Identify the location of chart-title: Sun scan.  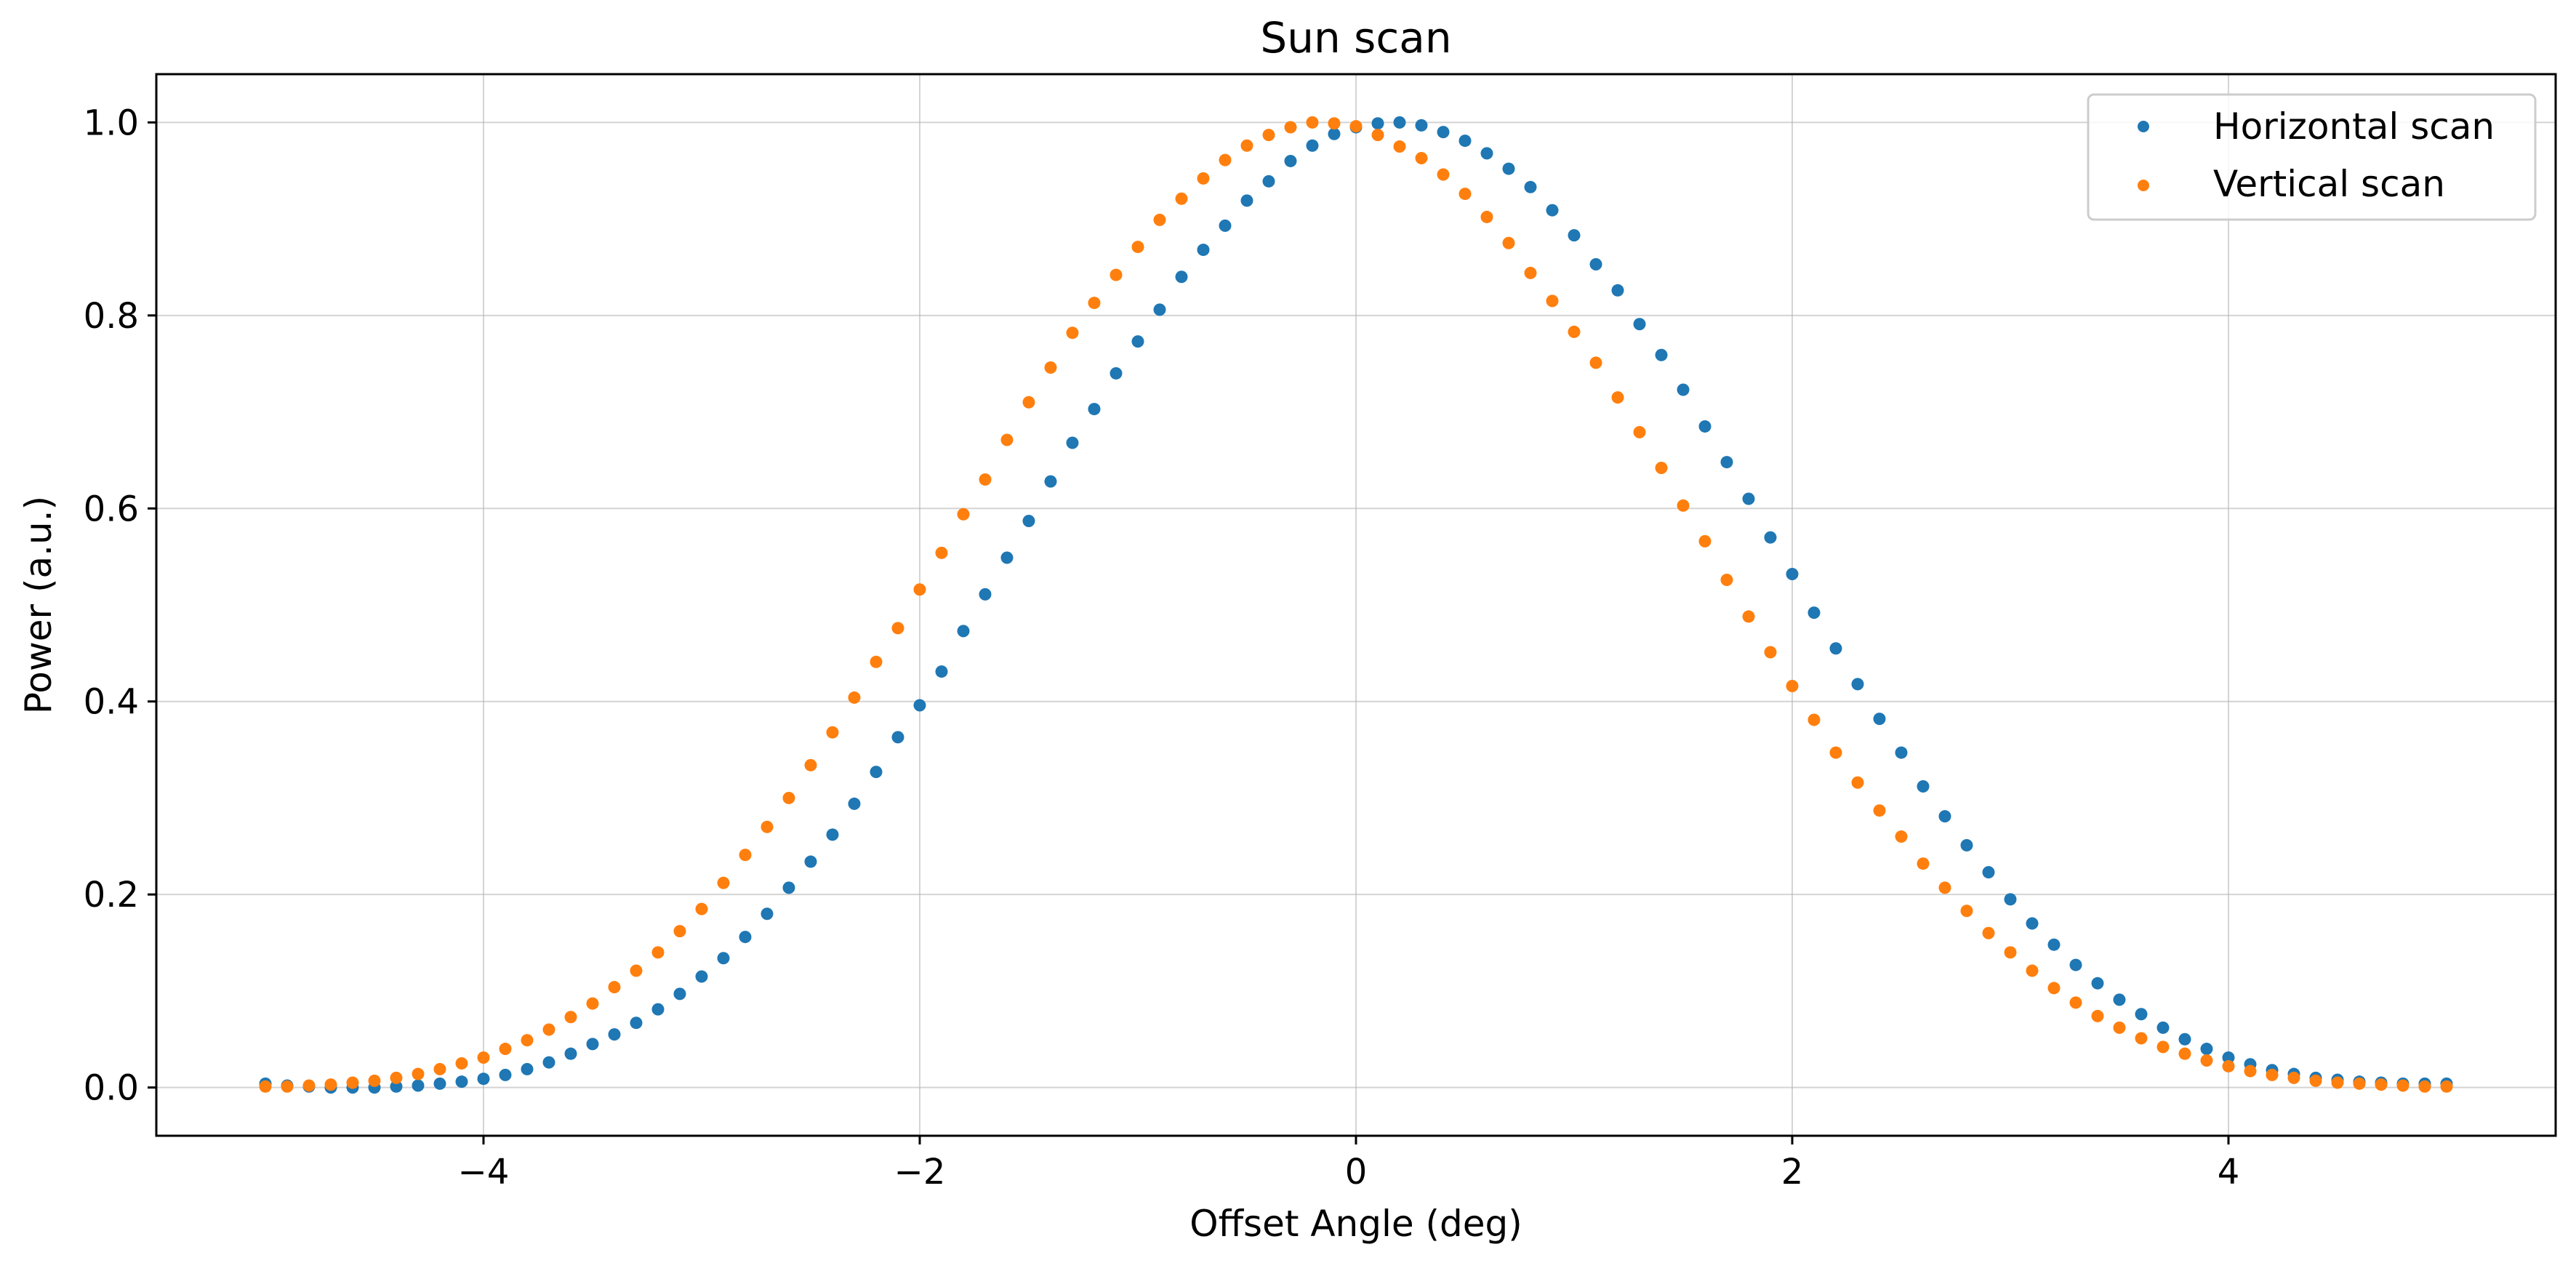
(1355, 38).